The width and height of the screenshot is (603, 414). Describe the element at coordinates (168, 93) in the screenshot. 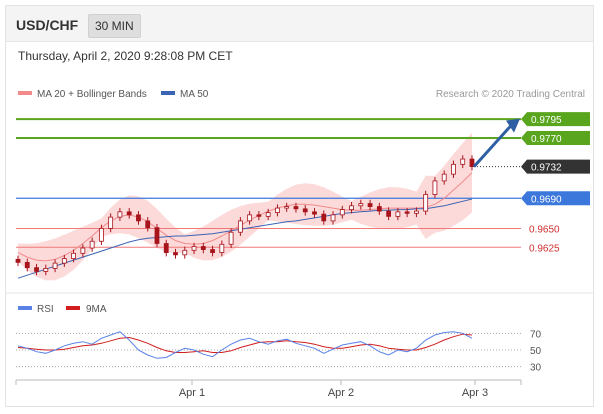

I see `ma50-legend-swatch` at that location.